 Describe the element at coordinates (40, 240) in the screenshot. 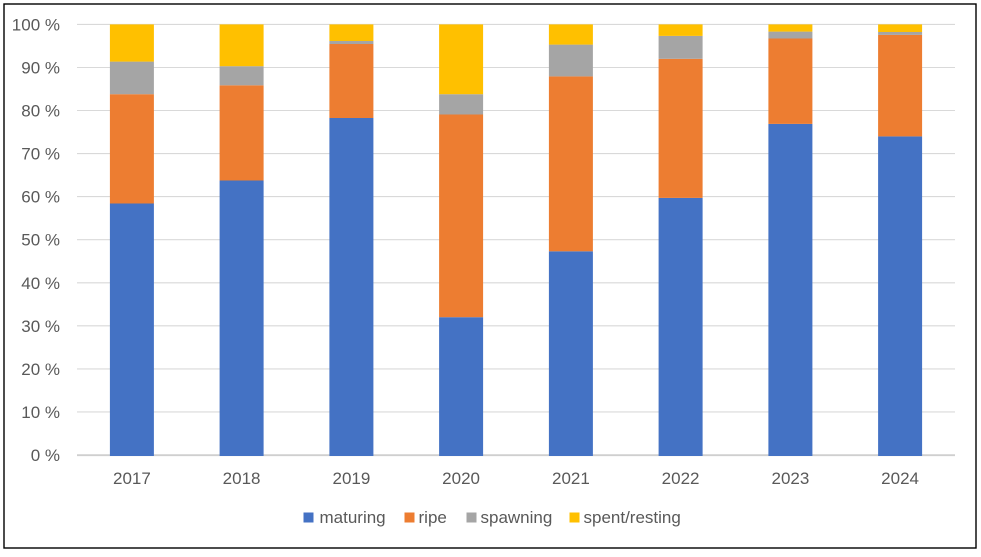

I see `svg-text: 50 %` at that location.